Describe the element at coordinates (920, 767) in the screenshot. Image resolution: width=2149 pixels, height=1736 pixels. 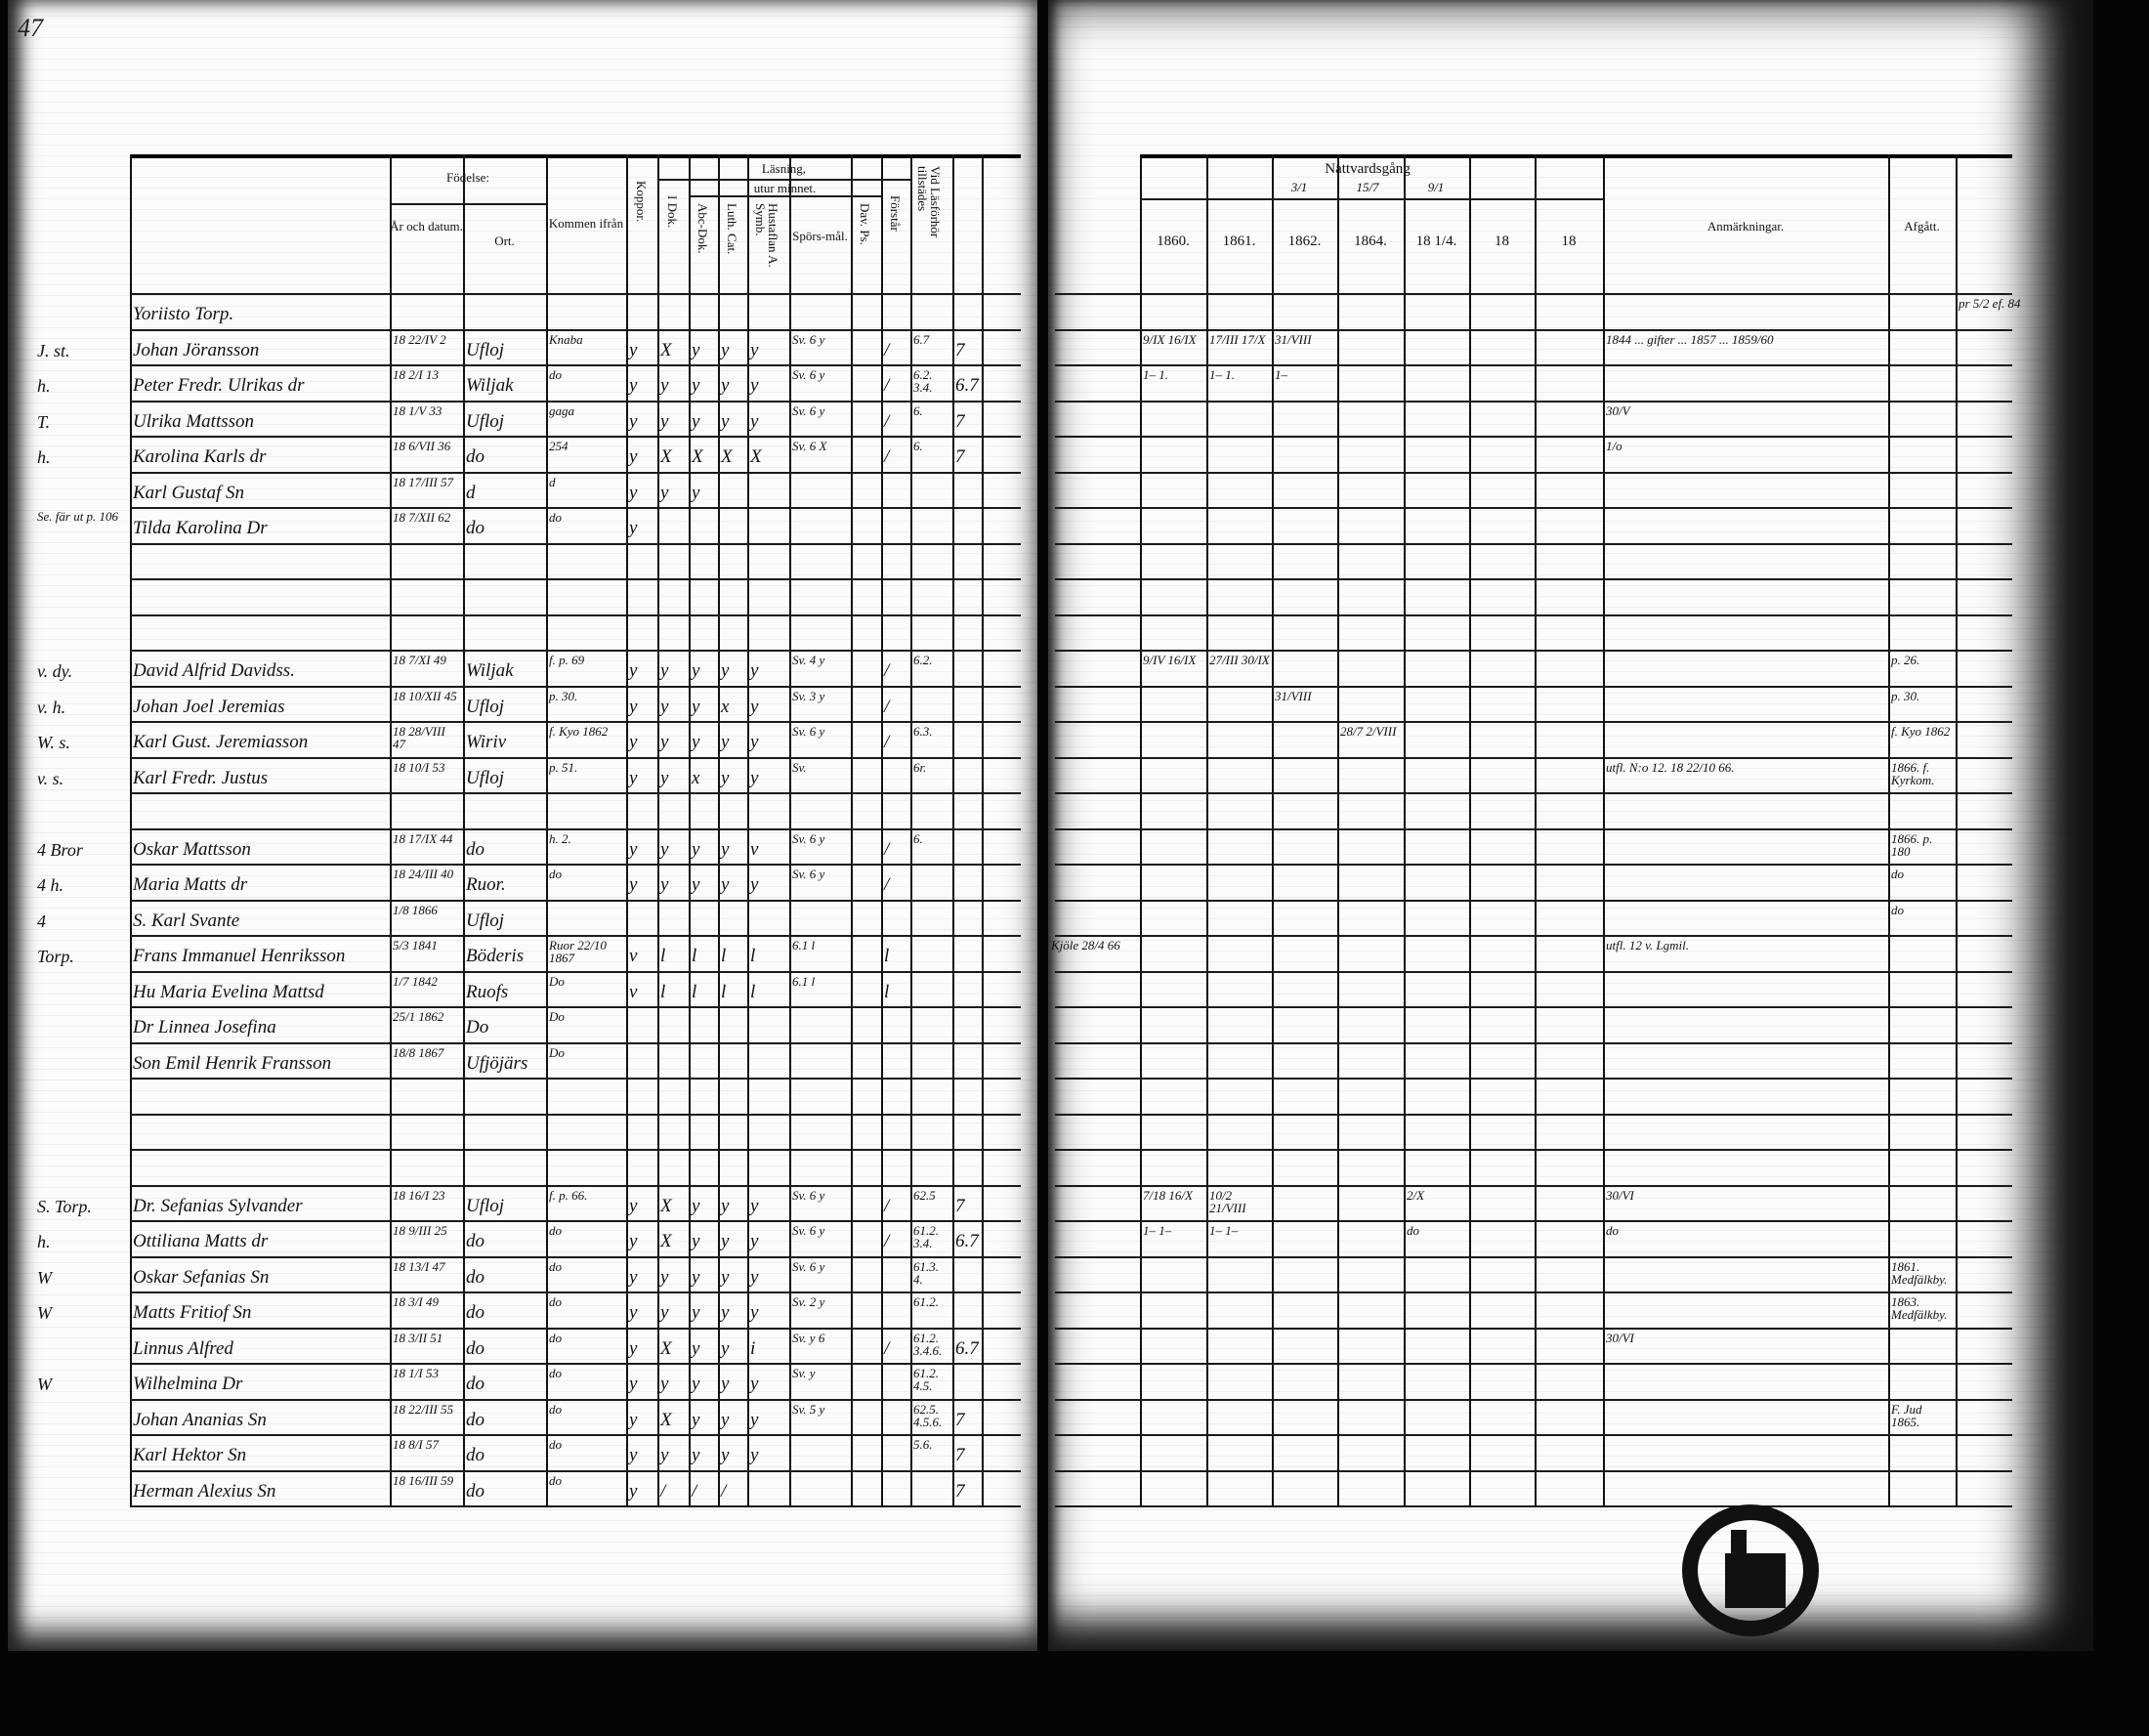
I see `lasforhor-mark: 6r.` at that location.